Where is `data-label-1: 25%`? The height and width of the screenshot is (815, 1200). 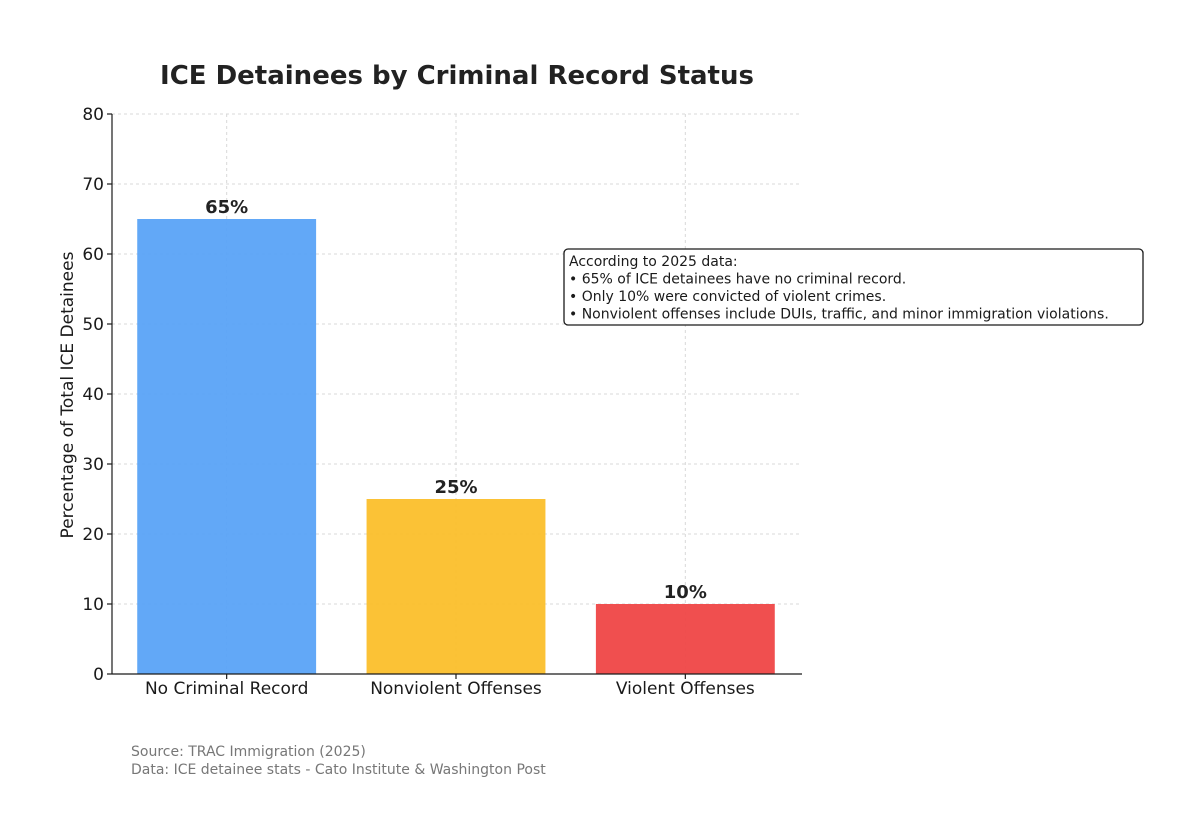
data-label-1: 25% is located at coordinates (455, 487).